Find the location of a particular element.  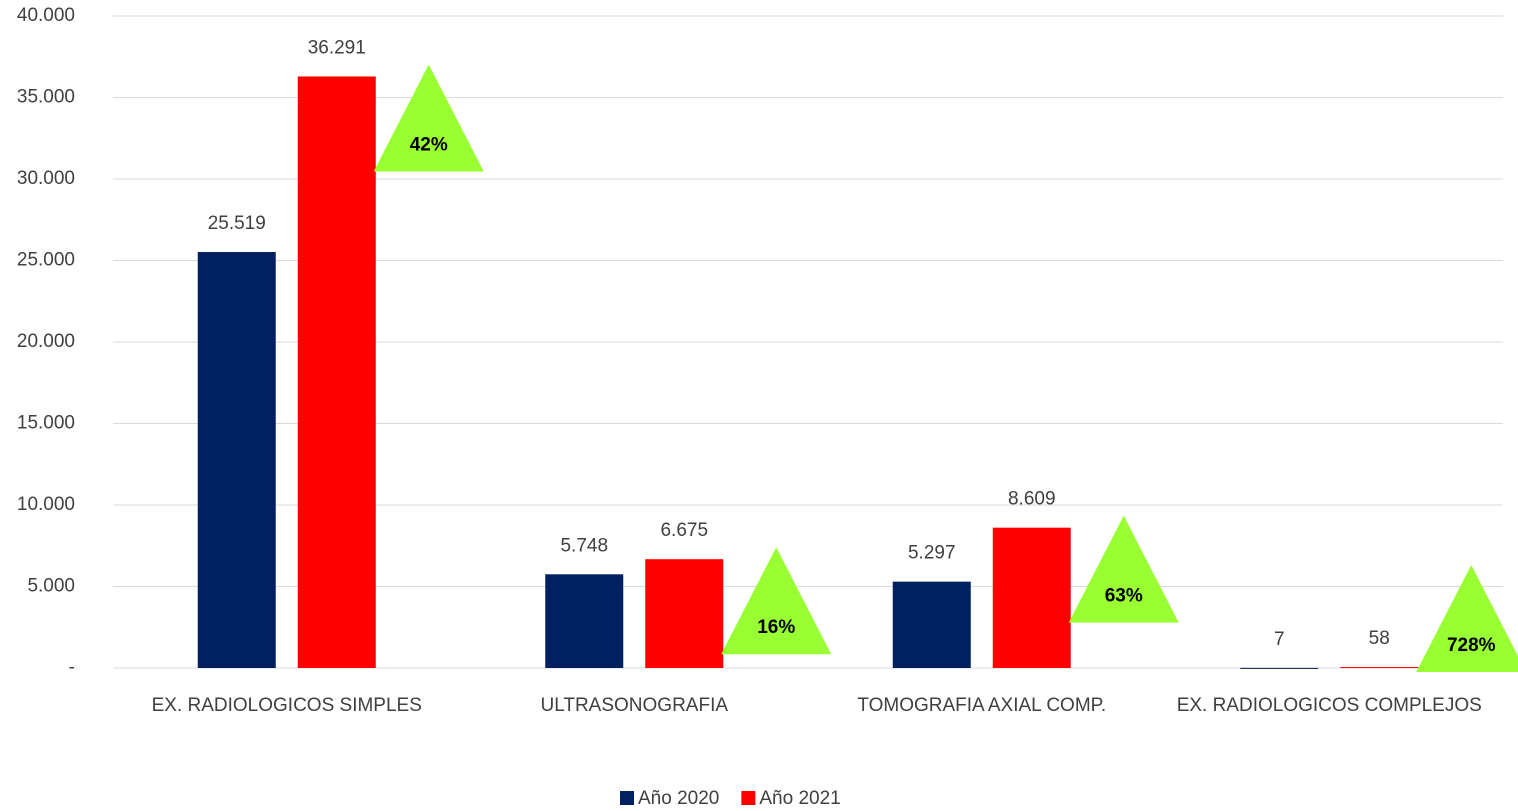

y-tick-label: 5.000 is located at coordinates (51, 586).